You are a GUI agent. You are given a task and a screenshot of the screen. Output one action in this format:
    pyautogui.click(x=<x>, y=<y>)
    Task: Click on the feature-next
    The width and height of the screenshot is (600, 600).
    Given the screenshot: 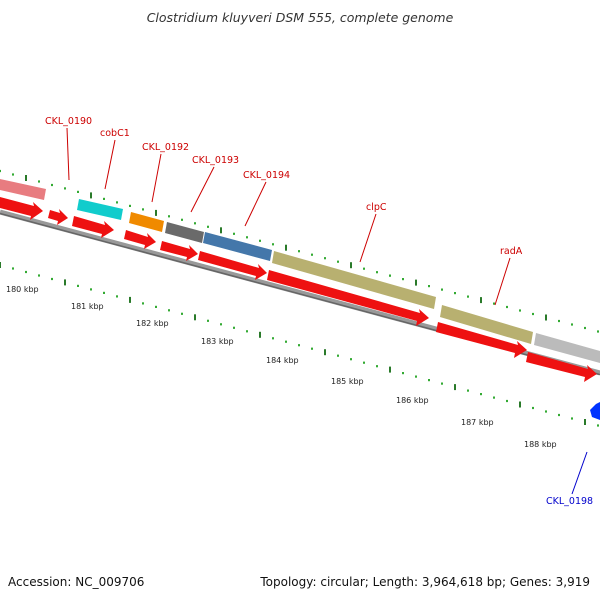 What is the action you would take?
    pyautogui.click(x=567, y=348)
    